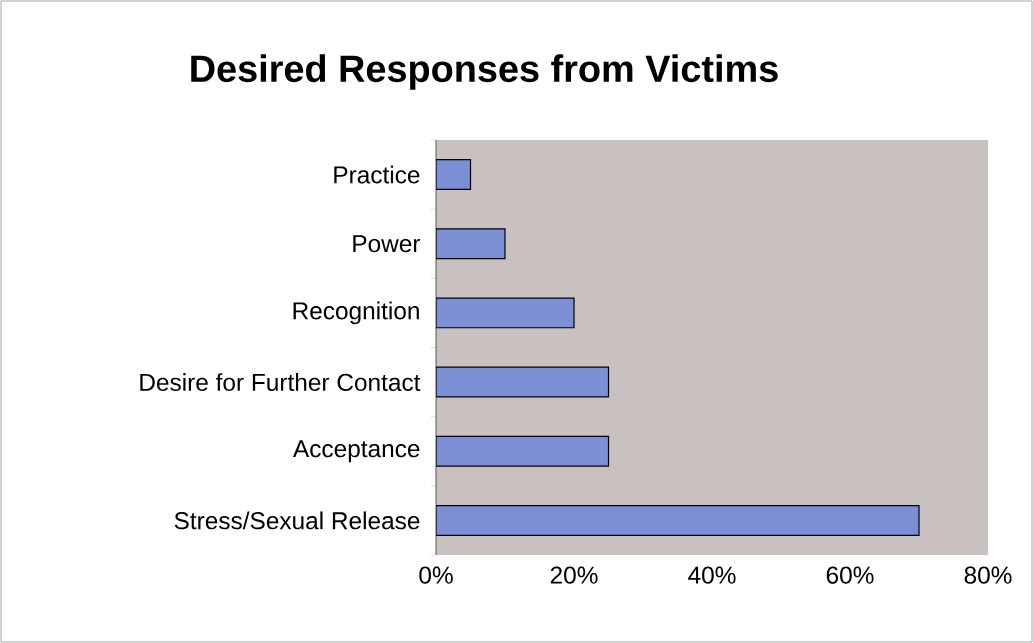 The width and height of the screenshot is (1033, 643). I want to click on y-tick-label: Recognition, so click(356, 313).